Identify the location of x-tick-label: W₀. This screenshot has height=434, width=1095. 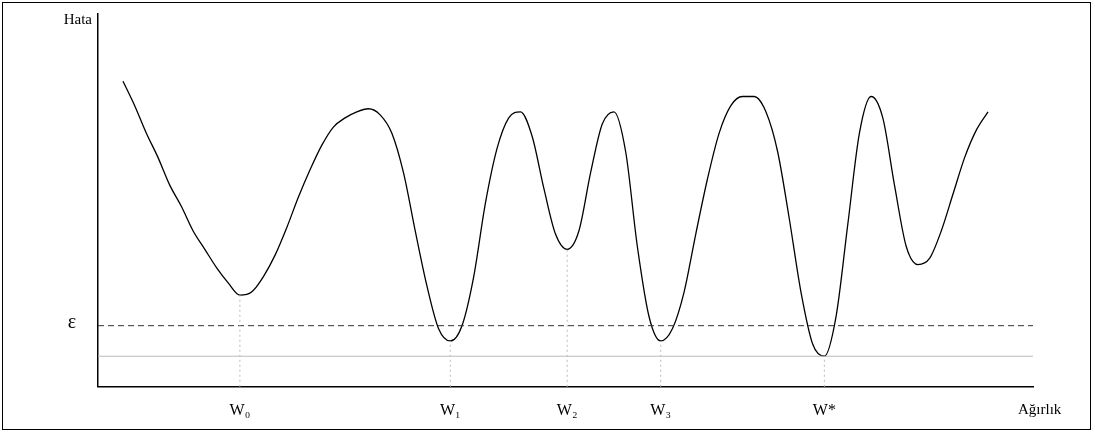
(240, 409).